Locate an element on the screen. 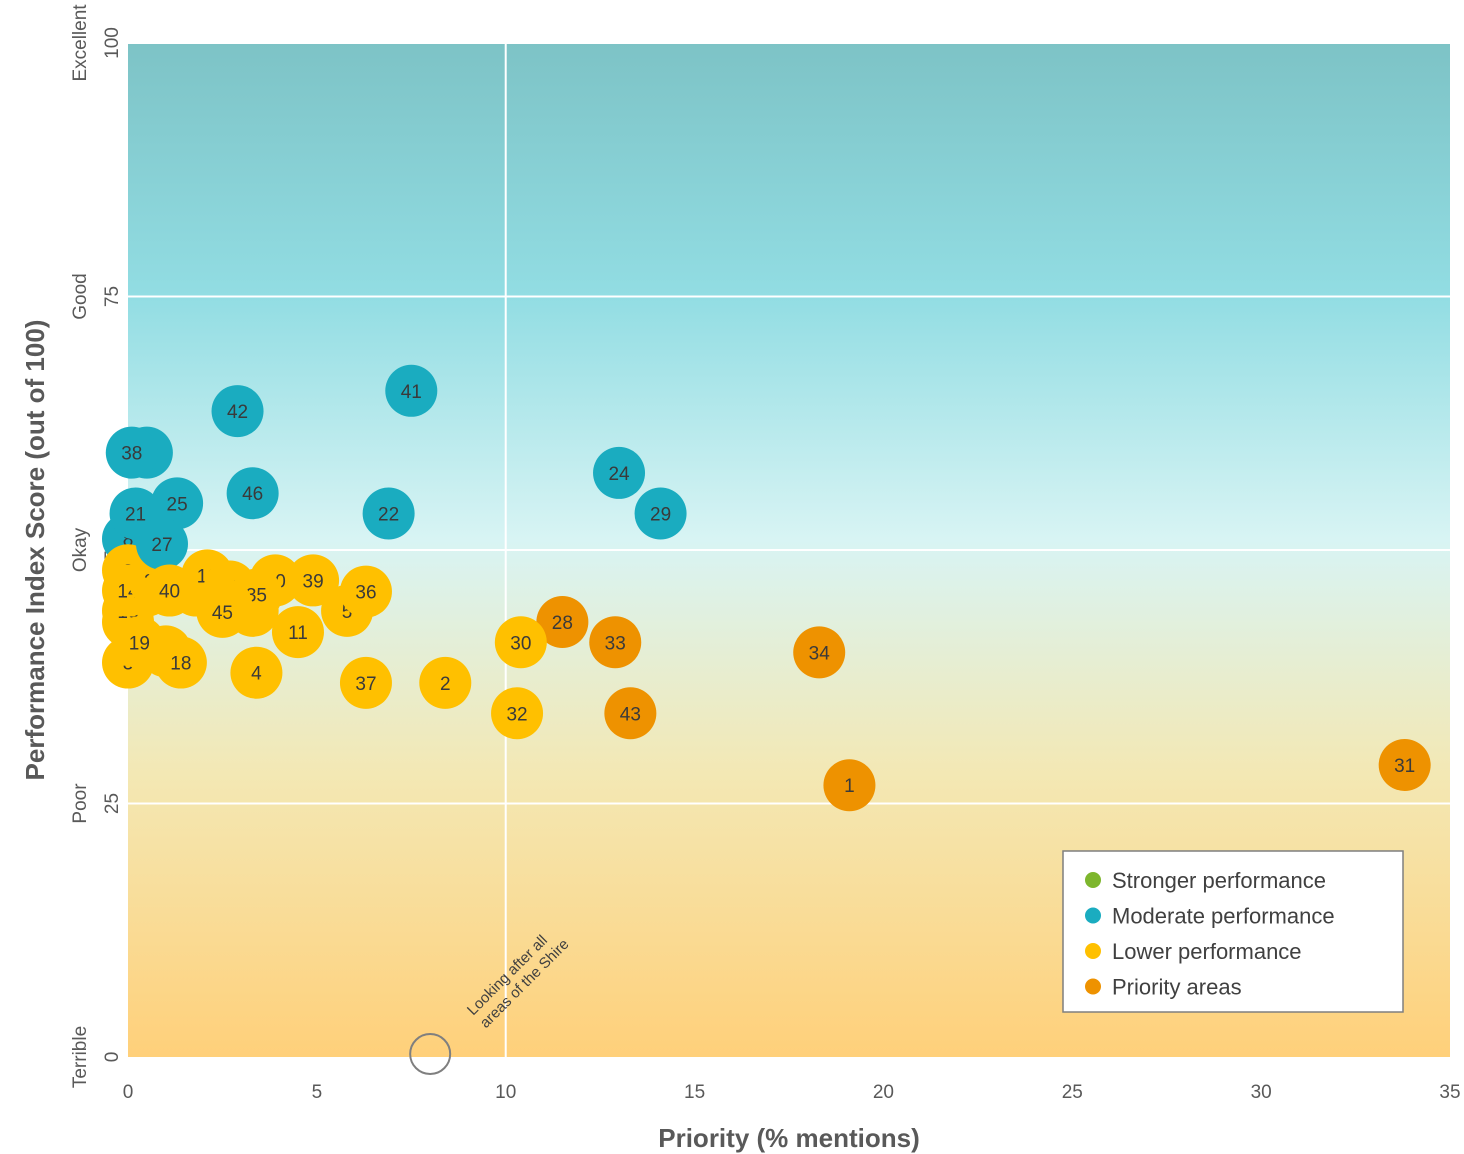 This screenshot has height=1154, width=1464. bubble-label: 40 is located at coordinates (169, 592).